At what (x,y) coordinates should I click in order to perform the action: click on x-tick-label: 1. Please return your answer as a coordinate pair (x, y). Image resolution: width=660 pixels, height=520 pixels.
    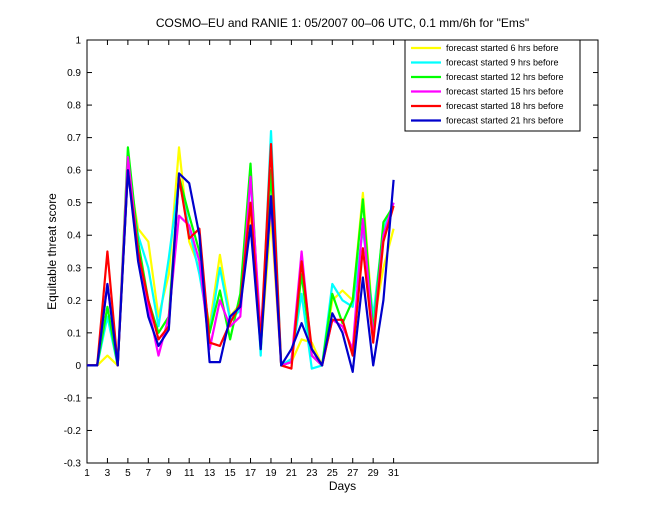
    Looking at the image, I should click on (87, 473).